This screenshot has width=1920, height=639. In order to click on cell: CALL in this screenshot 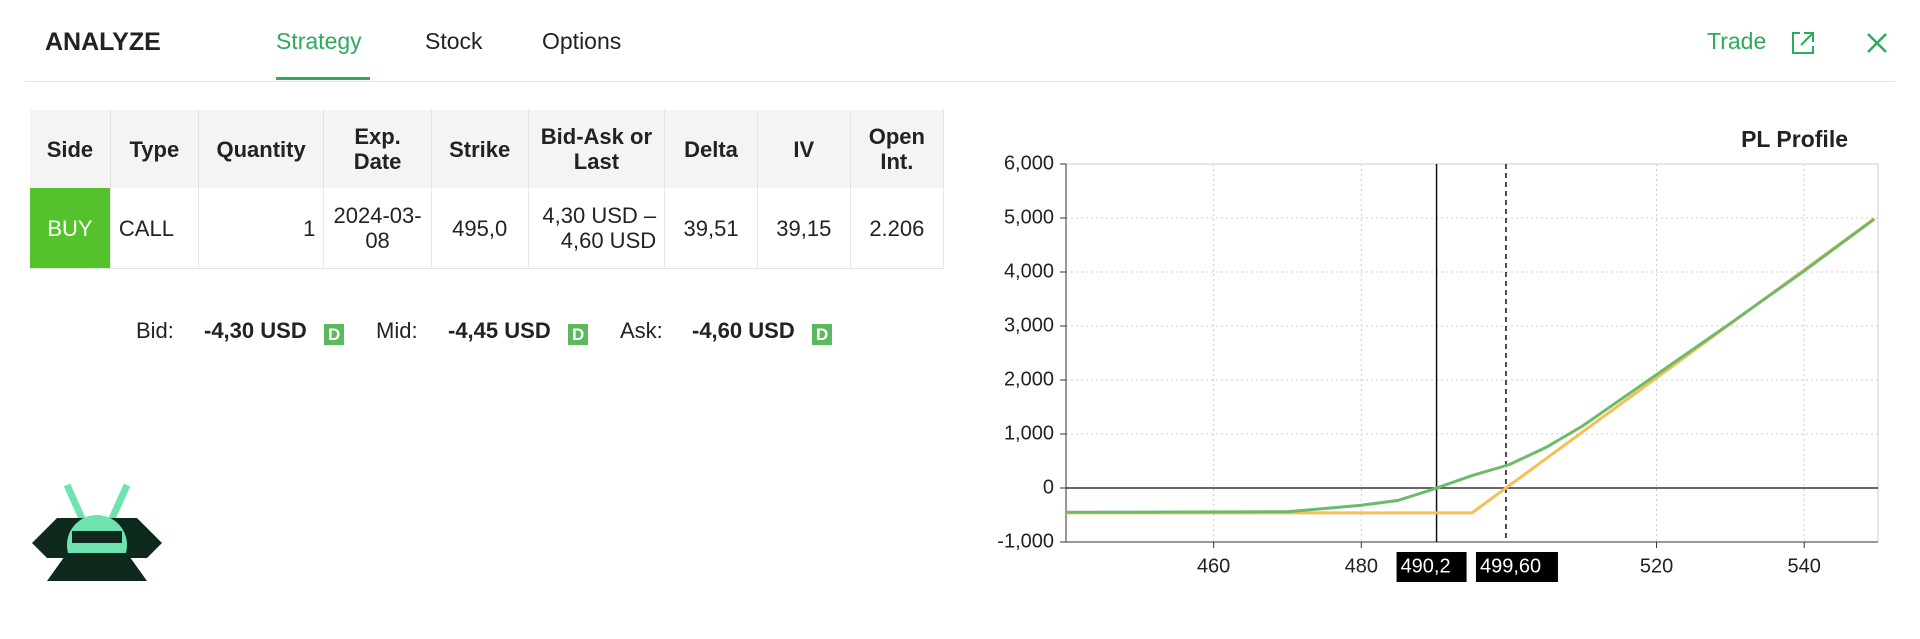, I will do `click(154, 228)`.